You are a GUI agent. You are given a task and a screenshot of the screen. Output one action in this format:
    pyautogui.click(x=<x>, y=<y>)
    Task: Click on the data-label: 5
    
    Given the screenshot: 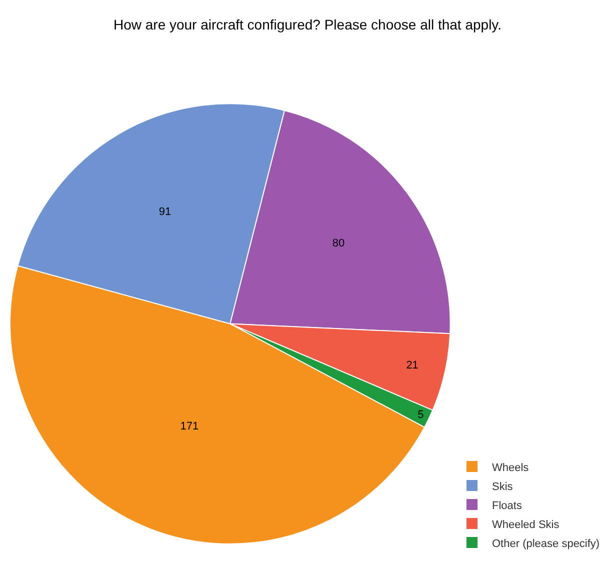 What is the action you would take?
    pyautogui.click(x=421, y=414)
    